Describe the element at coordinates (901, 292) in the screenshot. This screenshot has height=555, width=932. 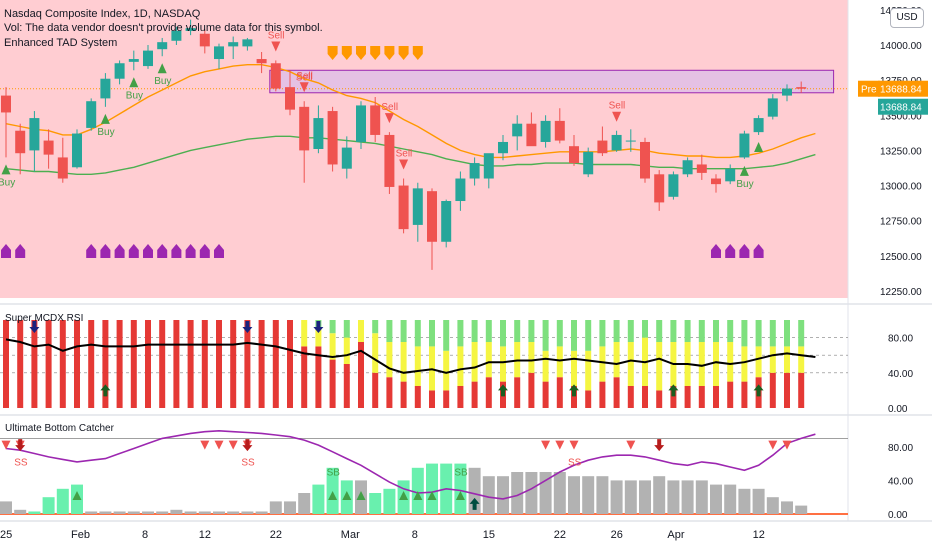
I see `price-tick-label: 12250.00` at that location.